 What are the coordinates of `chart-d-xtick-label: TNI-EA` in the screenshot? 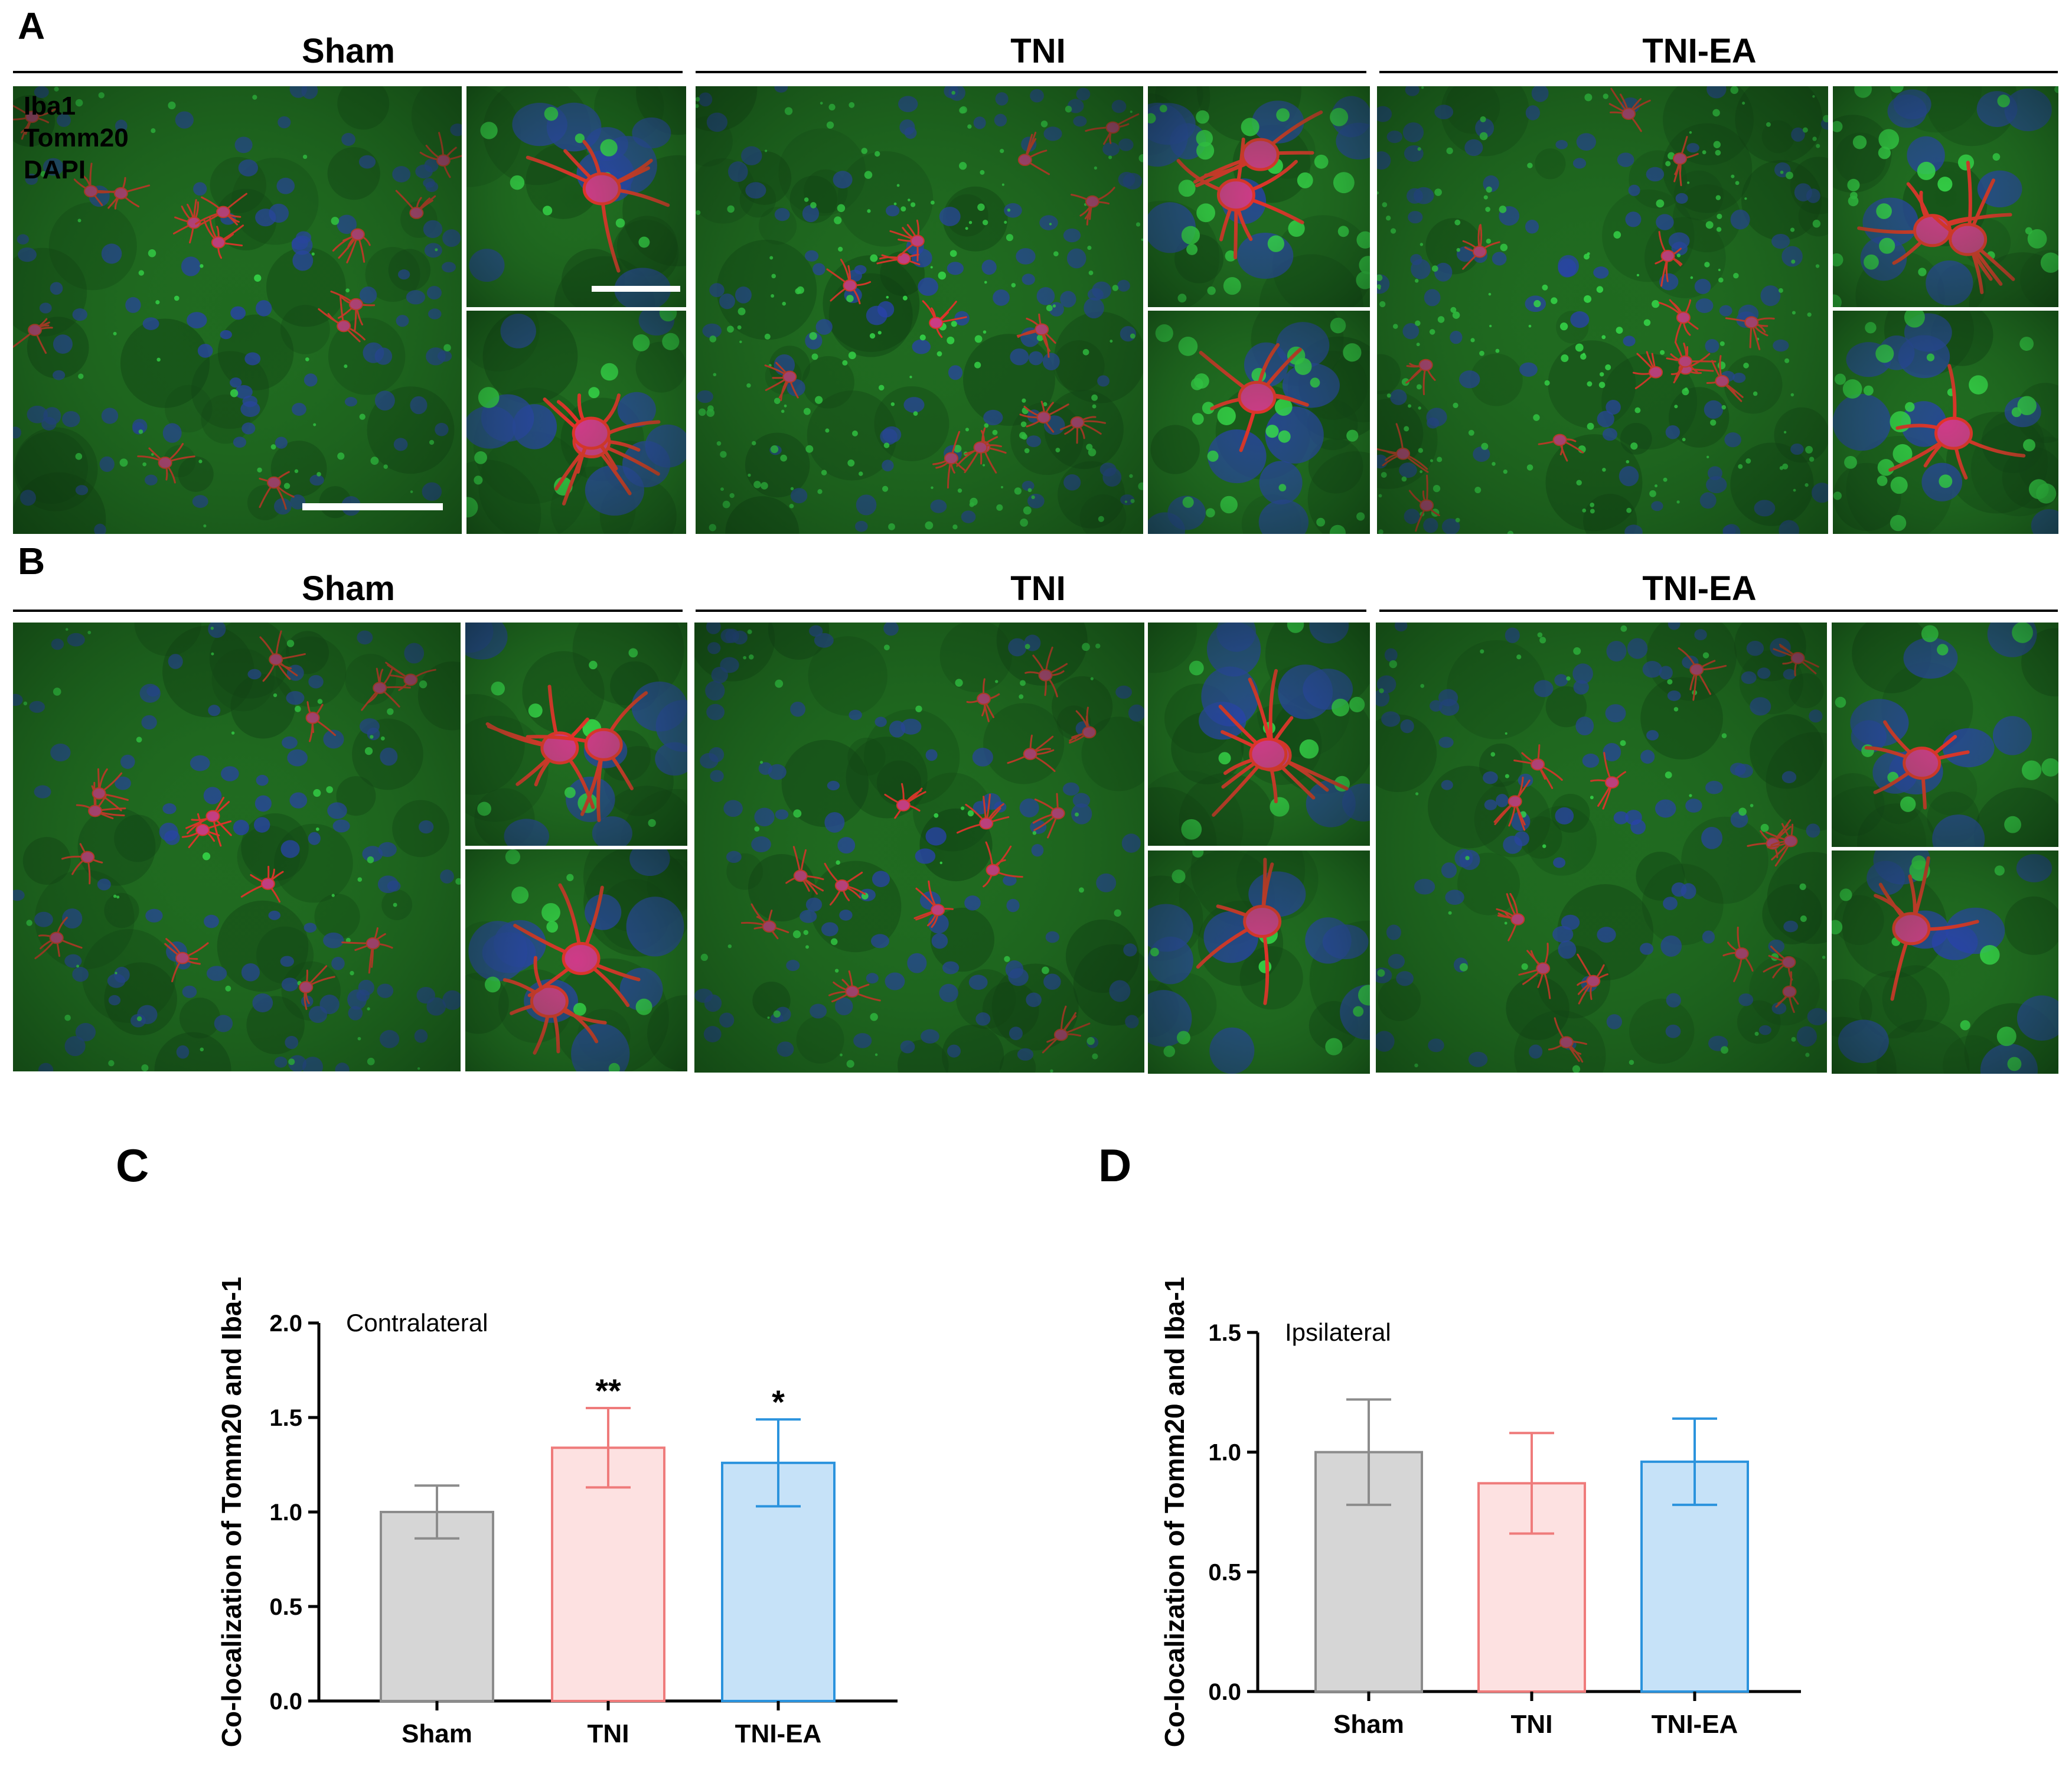 It's located at (1695, 1725).